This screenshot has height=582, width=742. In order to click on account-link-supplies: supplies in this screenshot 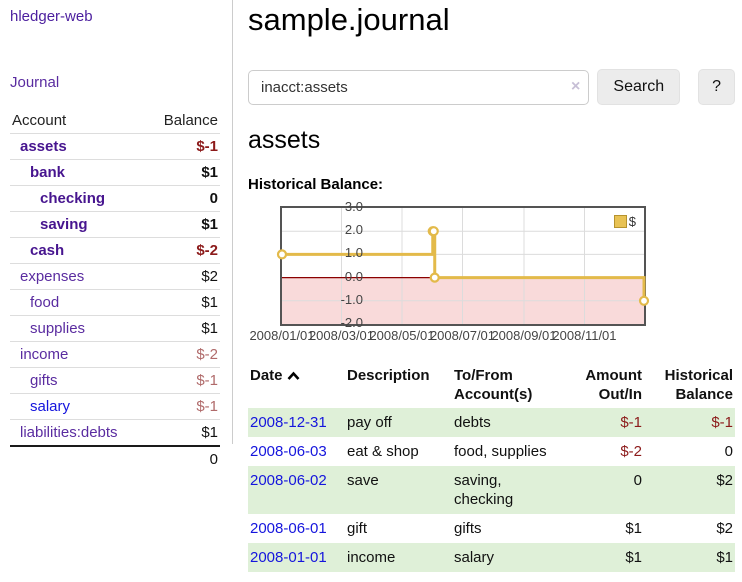, I will do `click(58, 328)`.